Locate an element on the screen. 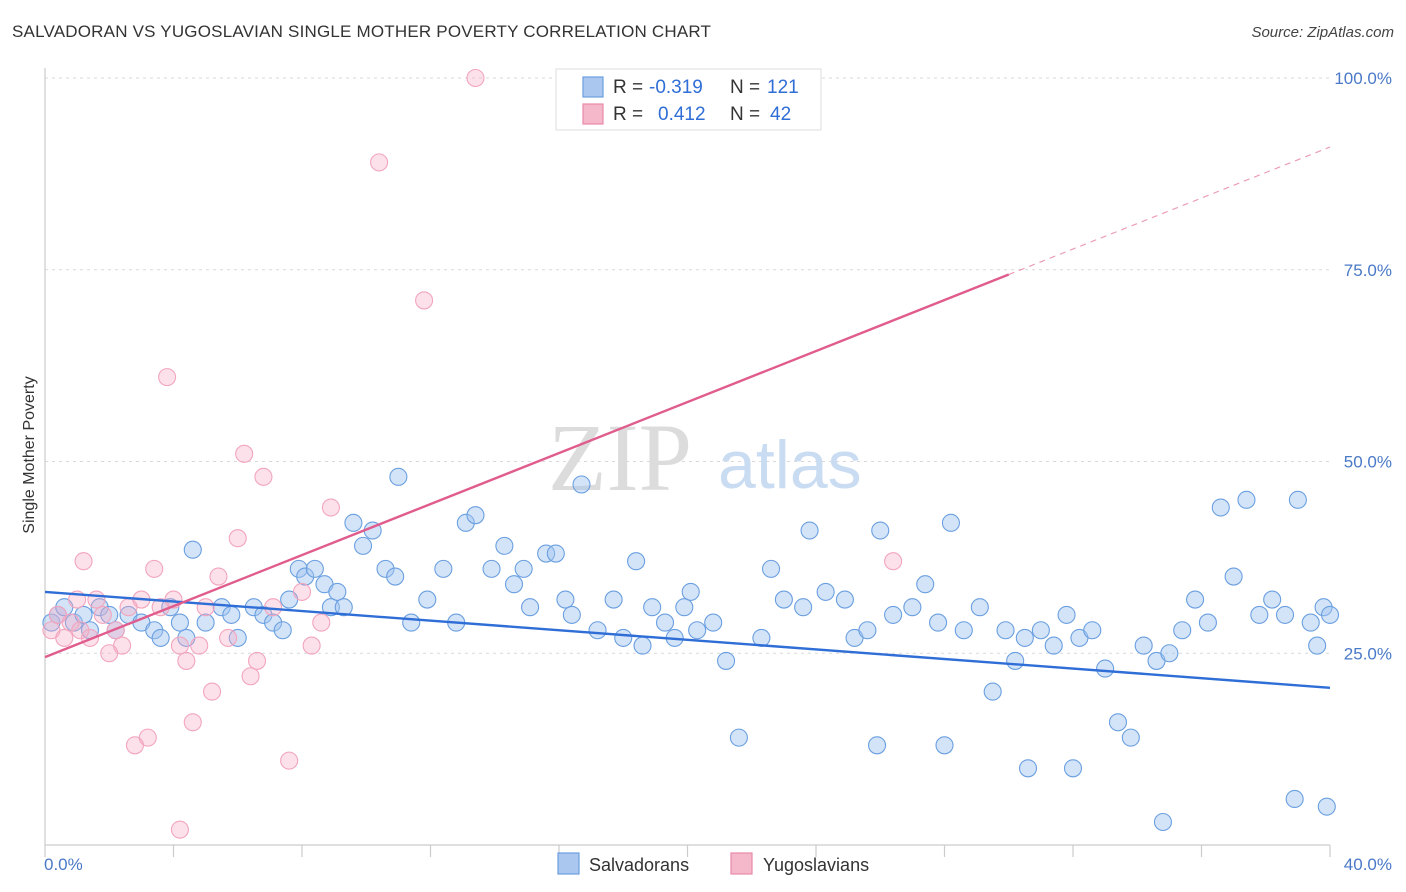 The height and width of the screenshot is (892, 1406). legend-r-label-1: R = is located at coordinates (628, 87).